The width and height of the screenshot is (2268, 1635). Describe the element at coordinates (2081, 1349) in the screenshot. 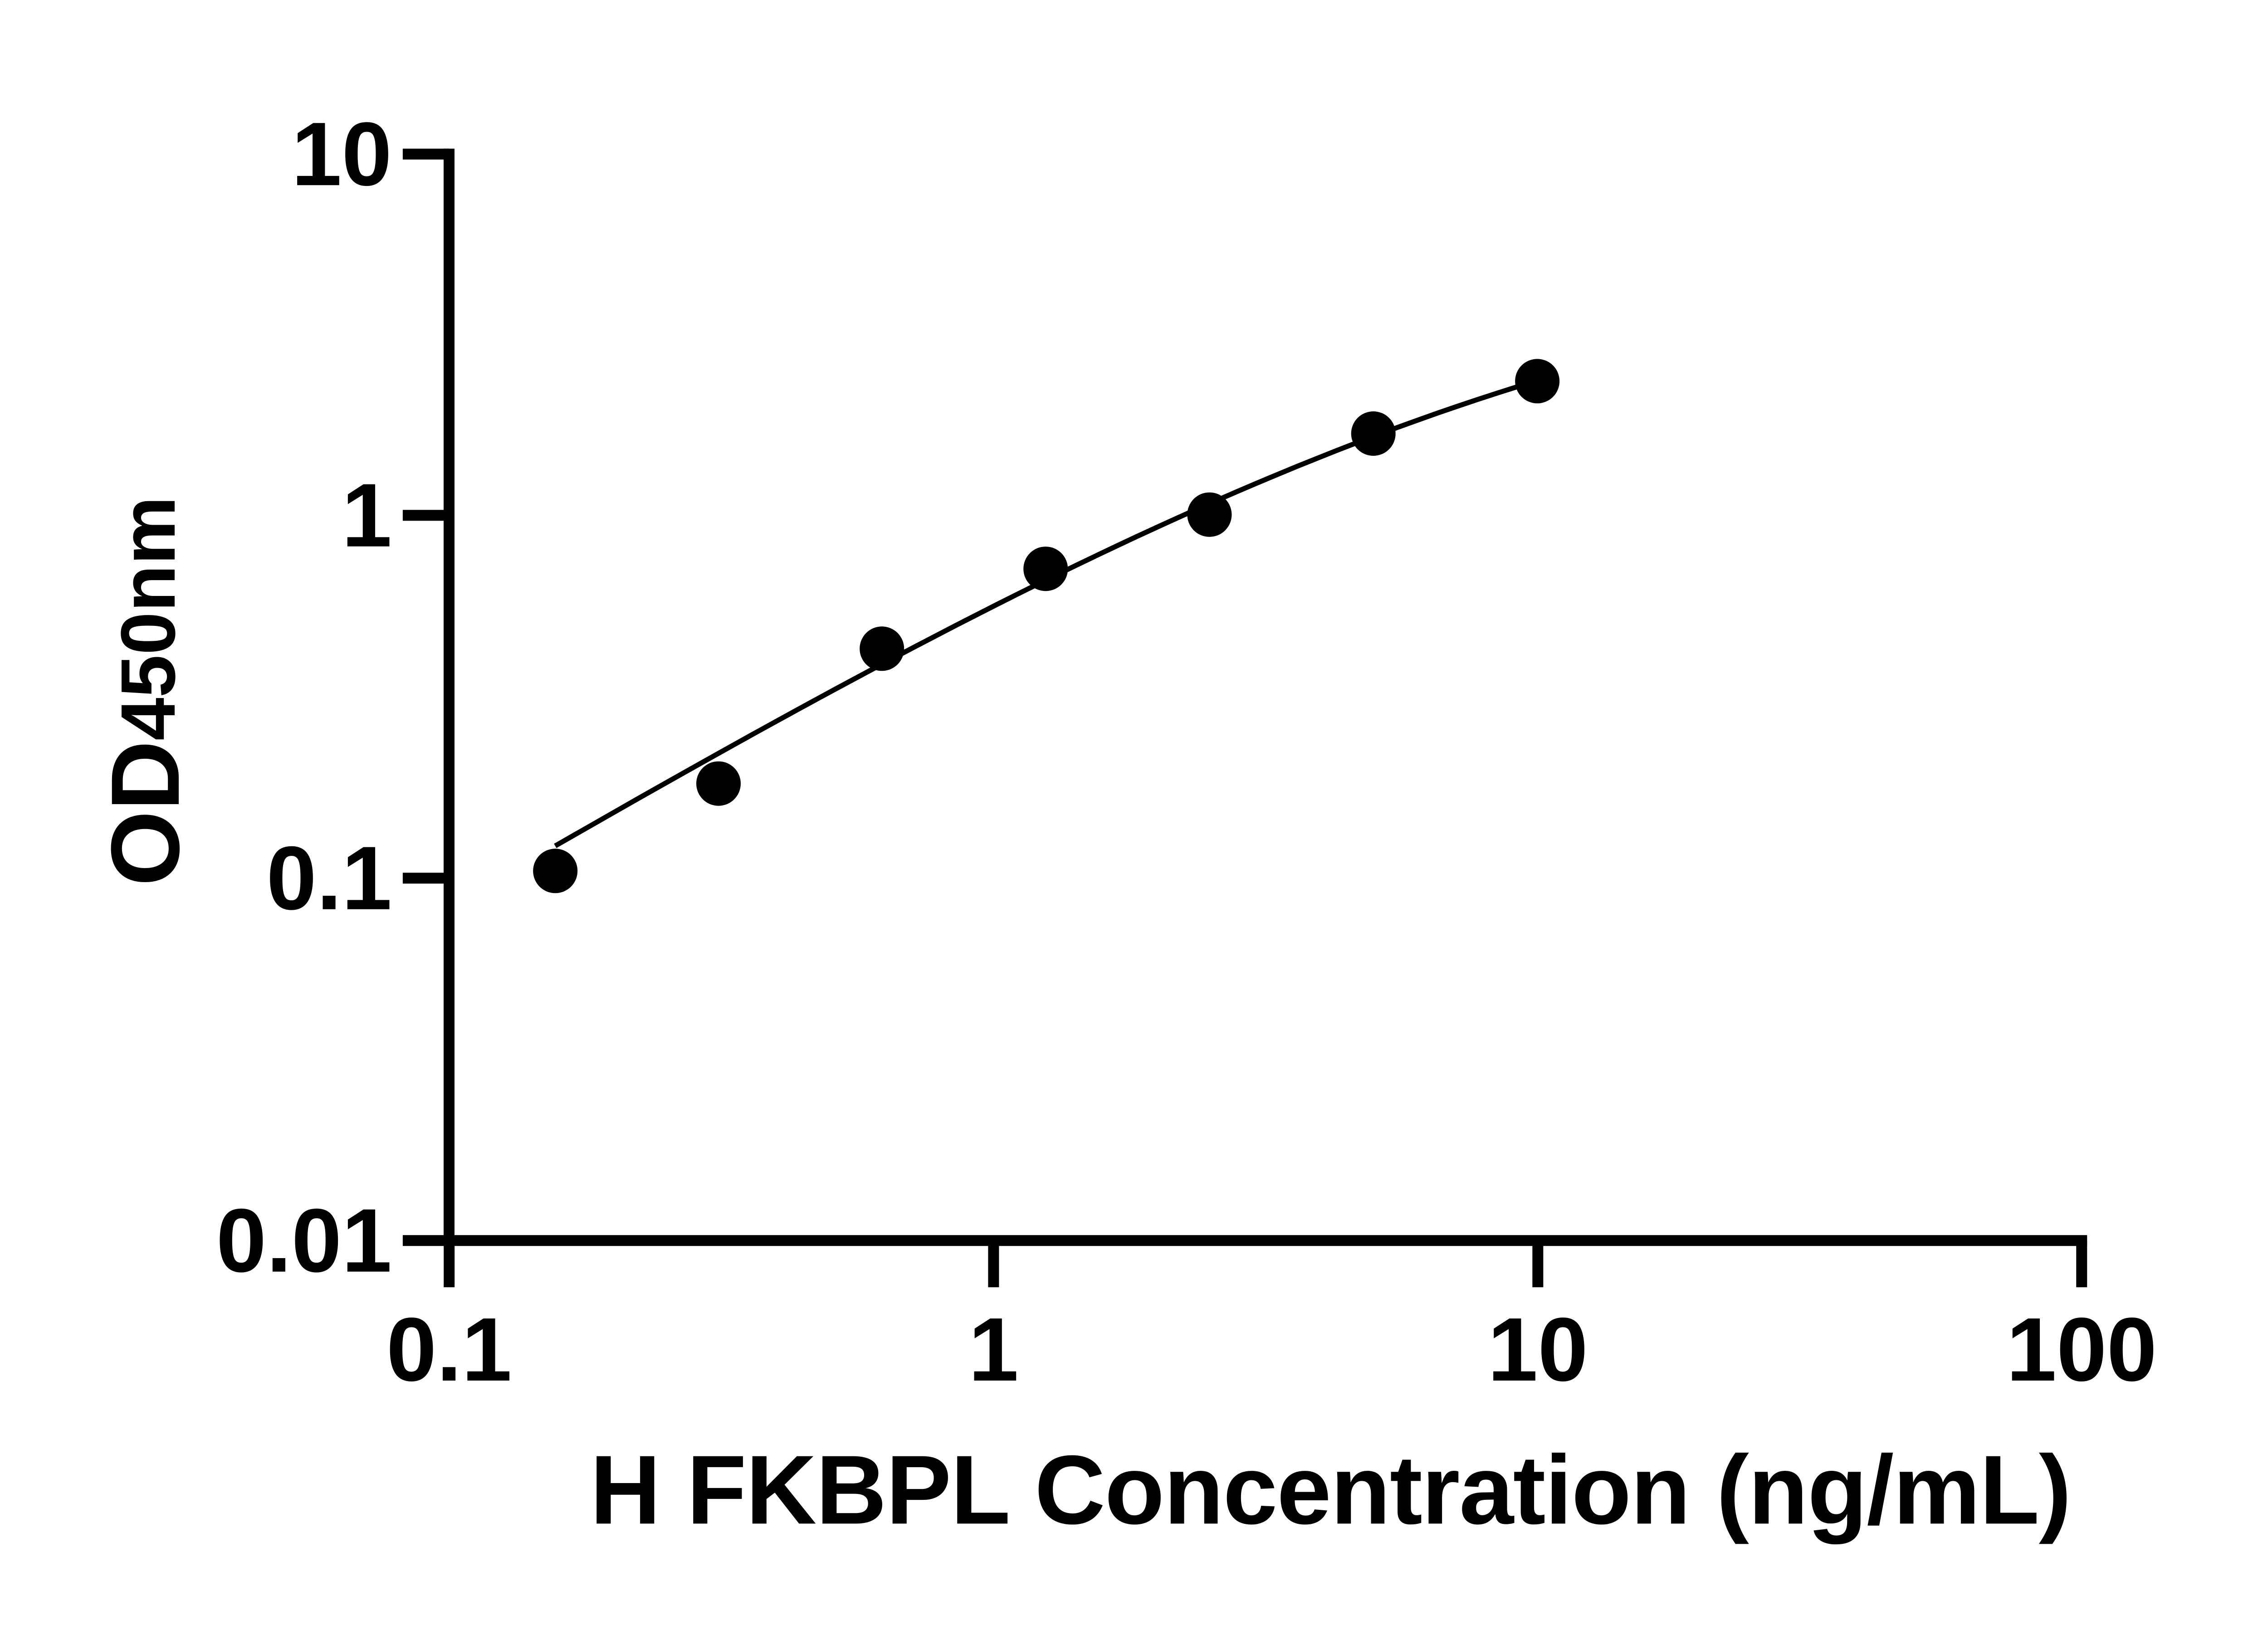

I see `svg-text: 100` at that location.